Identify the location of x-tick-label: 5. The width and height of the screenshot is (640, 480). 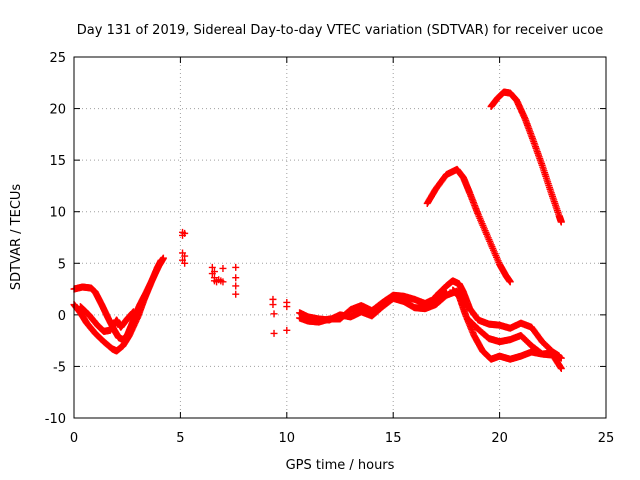
(180, 438).